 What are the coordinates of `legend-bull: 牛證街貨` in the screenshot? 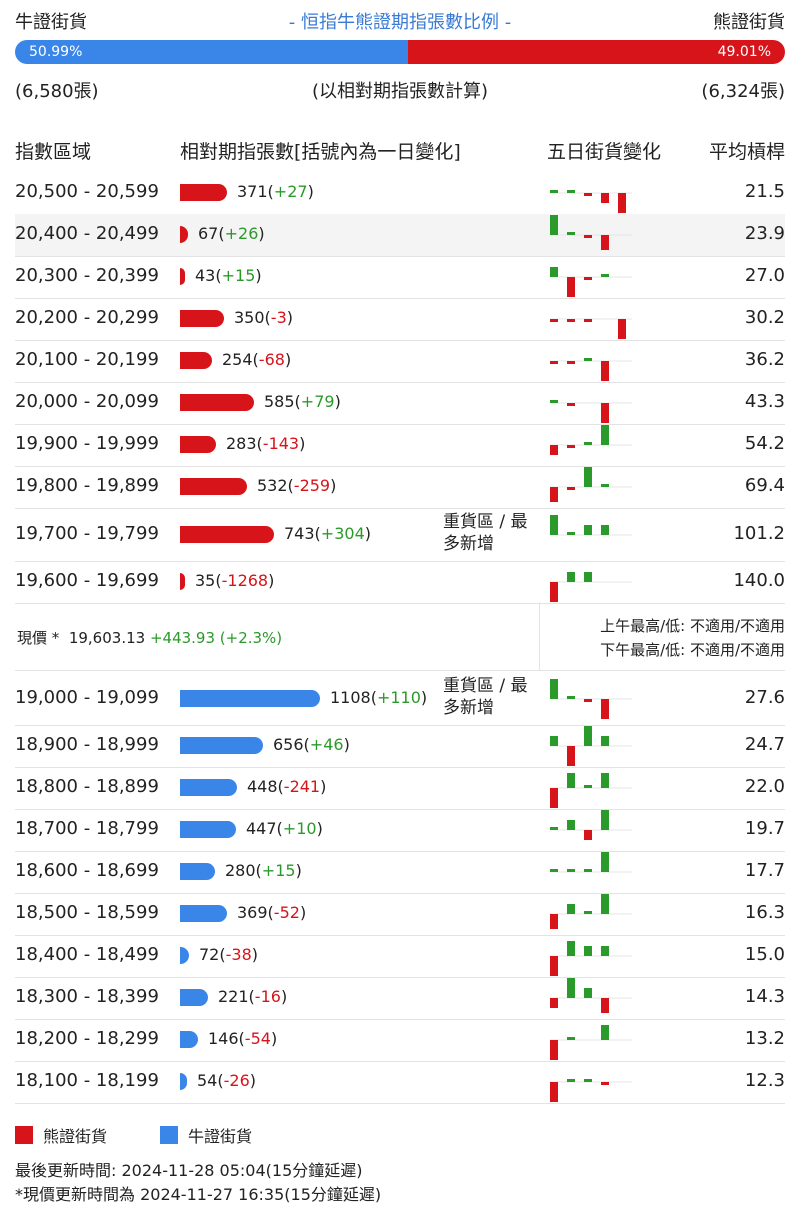 It's located at (206, 1135).